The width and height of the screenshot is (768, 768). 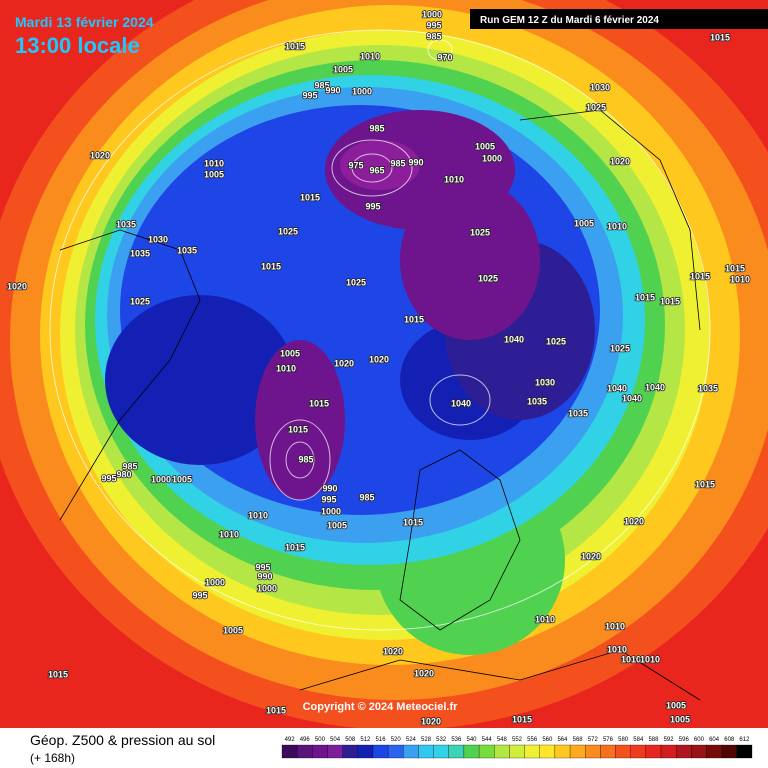 What do you see at coordinates (355, 165) in the screenshot?
I see `isobar-label: 975` at bounding box center [355, 165].